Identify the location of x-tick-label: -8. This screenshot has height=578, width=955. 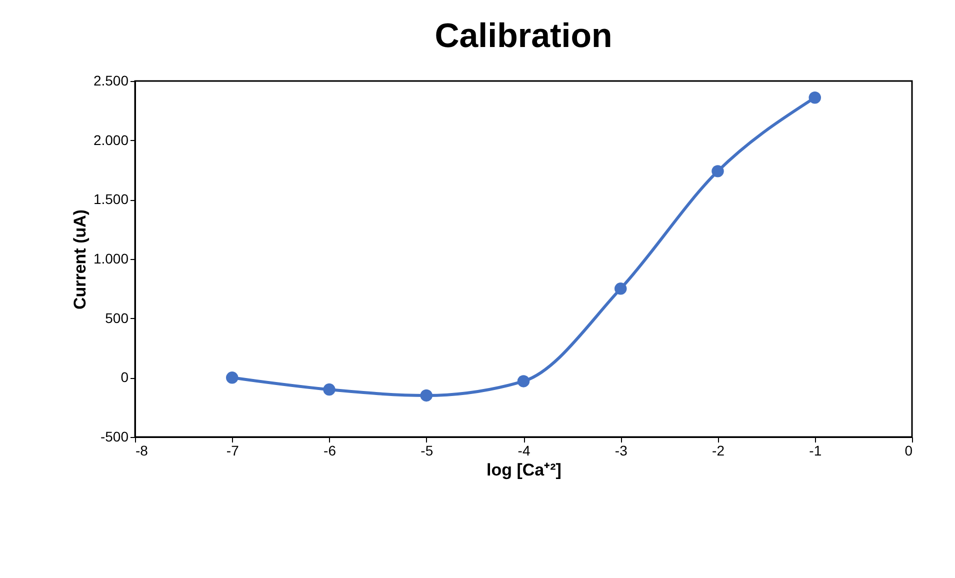
(142, 450).